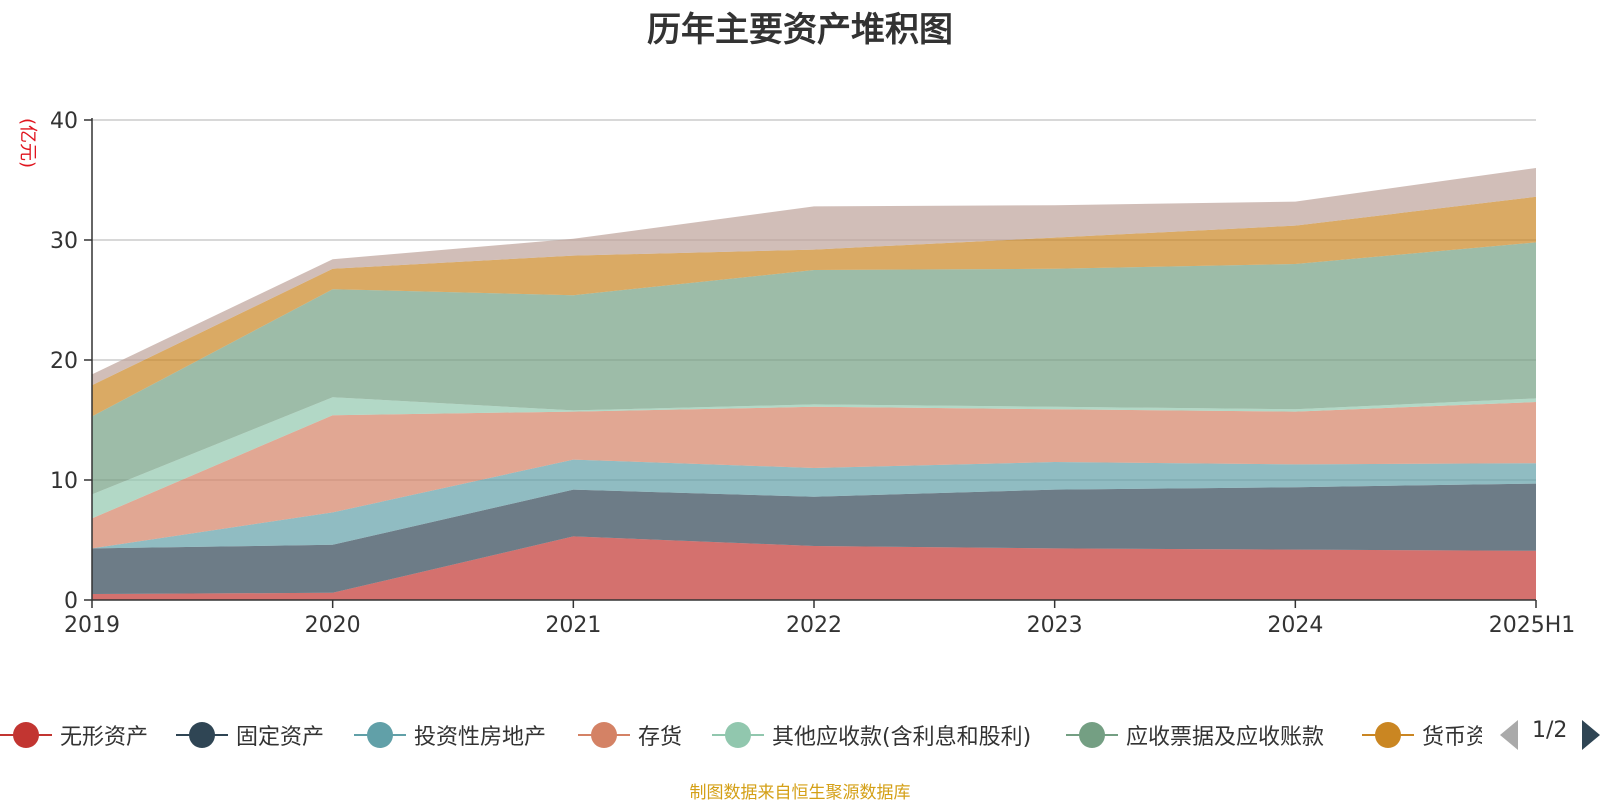 The image size is (1600, 803). I want to click on legend-item: 无形资产, so click(74, 735).